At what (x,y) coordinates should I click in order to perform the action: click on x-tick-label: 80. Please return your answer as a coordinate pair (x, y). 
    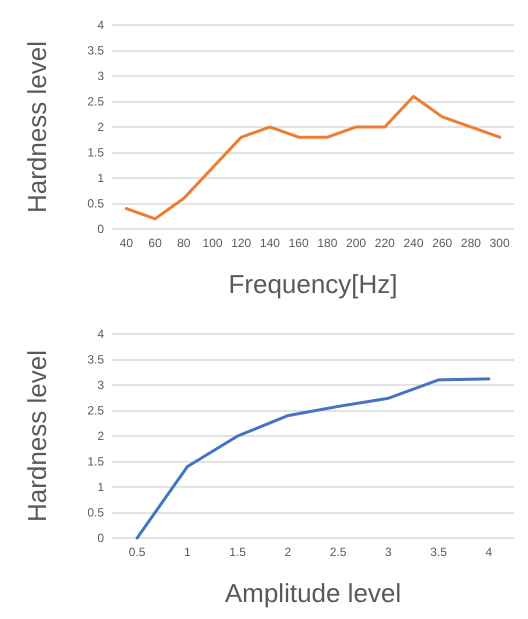
    Looking at the image, I should click on (184, 243).